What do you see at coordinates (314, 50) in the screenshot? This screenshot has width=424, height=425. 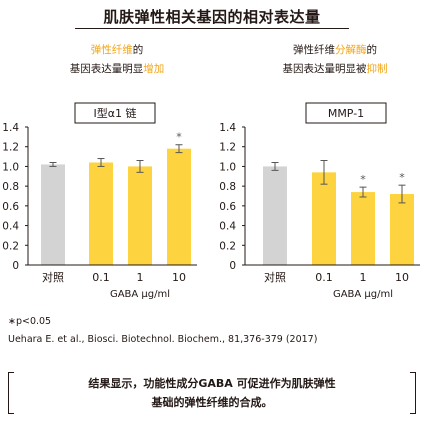 I see `subtitle-right-text: 弹性纤维` at bounding box center [314, 50].